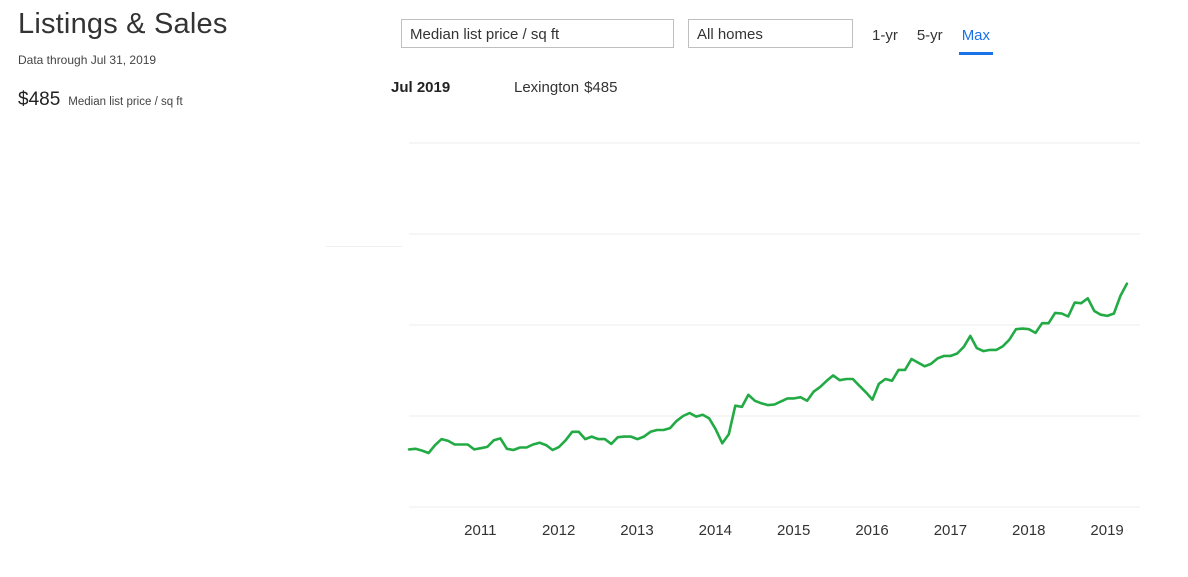 The width and height of the screenshot is (1188, 577). Describe the element at coordinates (537, 33) in the screenshot. I see `metric-select: Median list price / sq ft` at that location.